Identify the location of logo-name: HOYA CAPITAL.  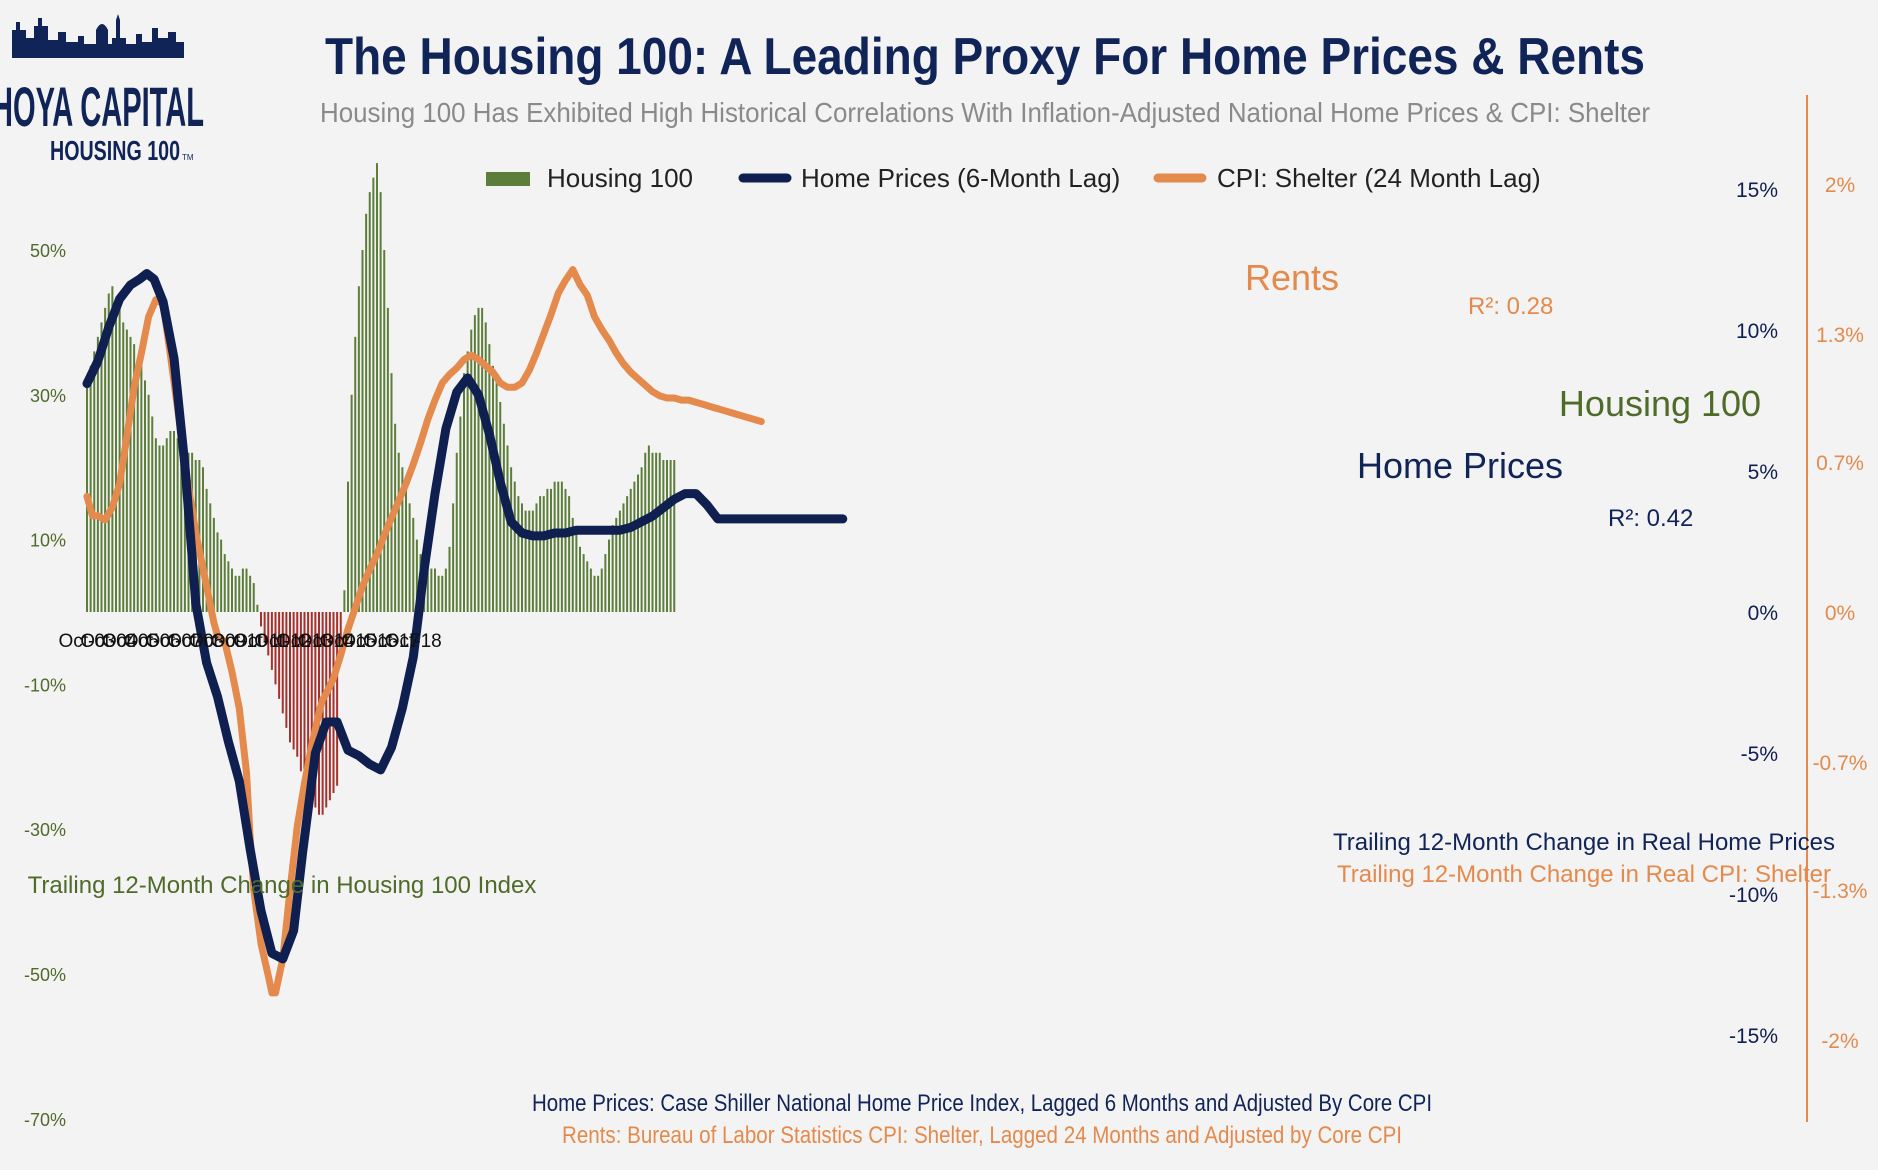
(102, 106).